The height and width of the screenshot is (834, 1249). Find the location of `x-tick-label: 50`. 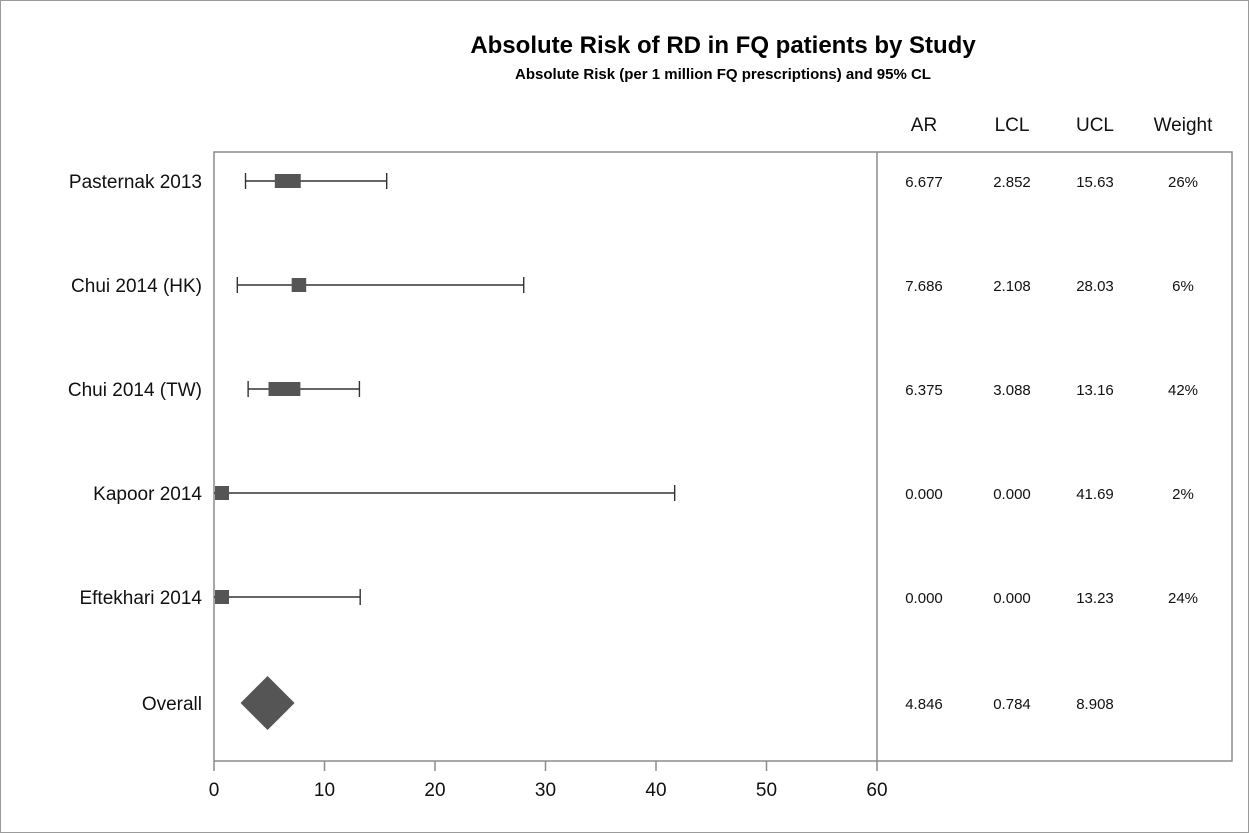

x-tick-label: 50 is located at coordinates (766, 790).